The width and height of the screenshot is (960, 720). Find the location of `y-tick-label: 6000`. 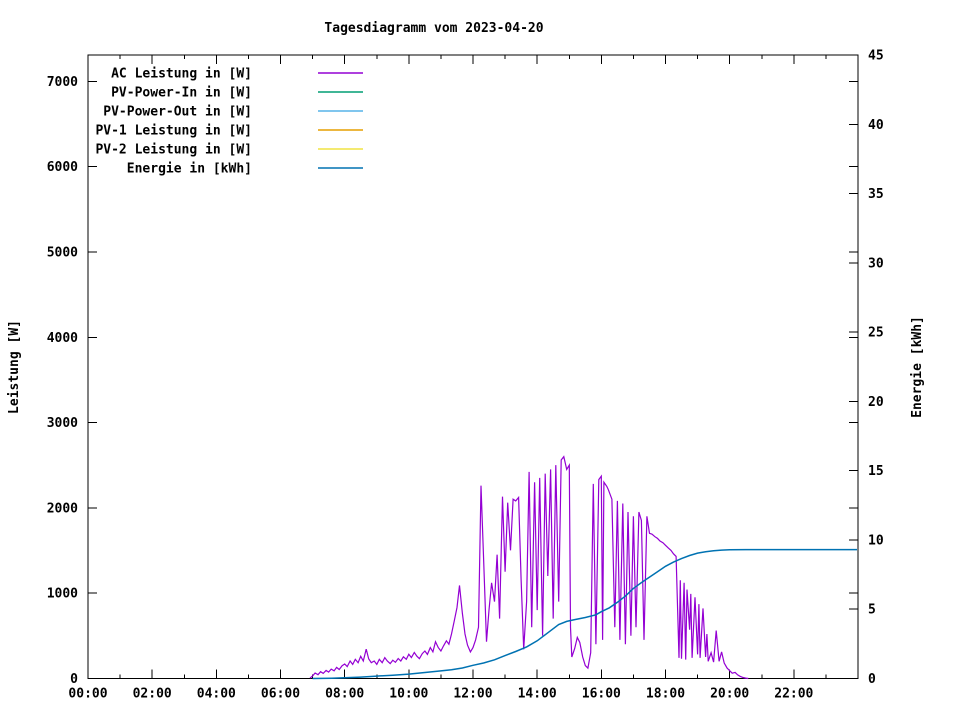

y-tick-label: 6000 is located at coordinates (62, 167).